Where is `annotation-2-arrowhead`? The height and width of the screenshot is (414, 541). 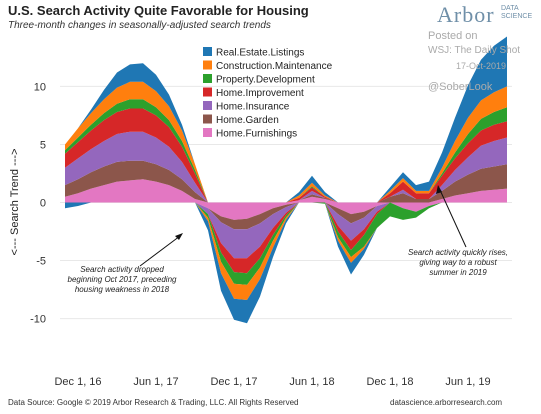
annotation-2-arrowhead is located at coordinates (439, 189).